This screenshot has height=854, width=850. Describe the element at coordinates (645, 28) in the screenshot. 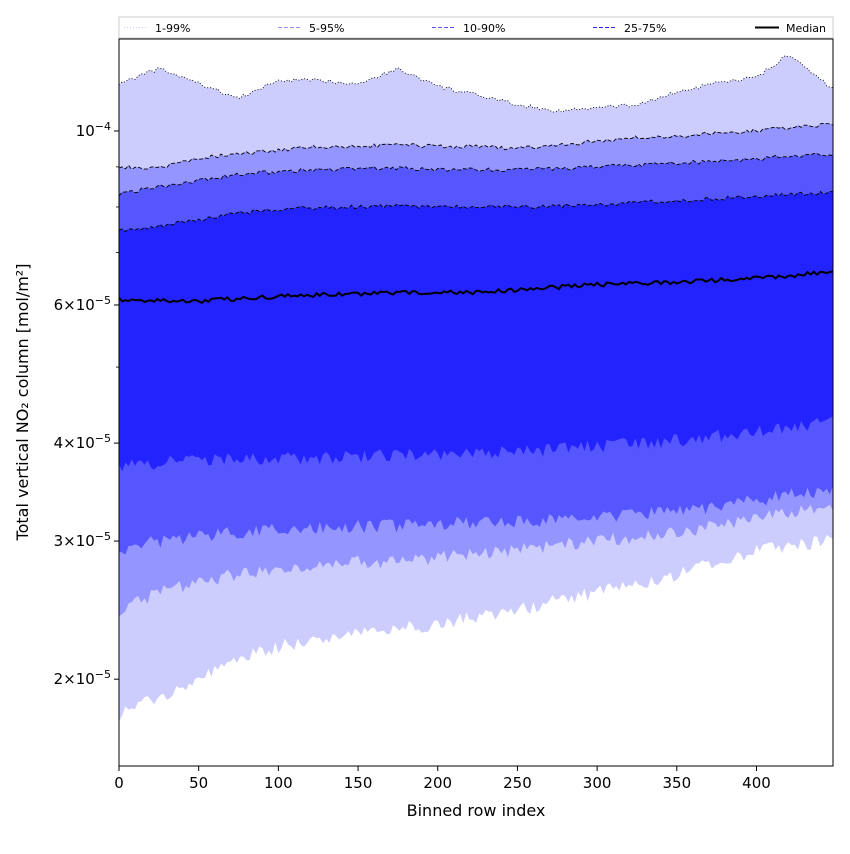

I see `legend-label: 25-75%` at that location.